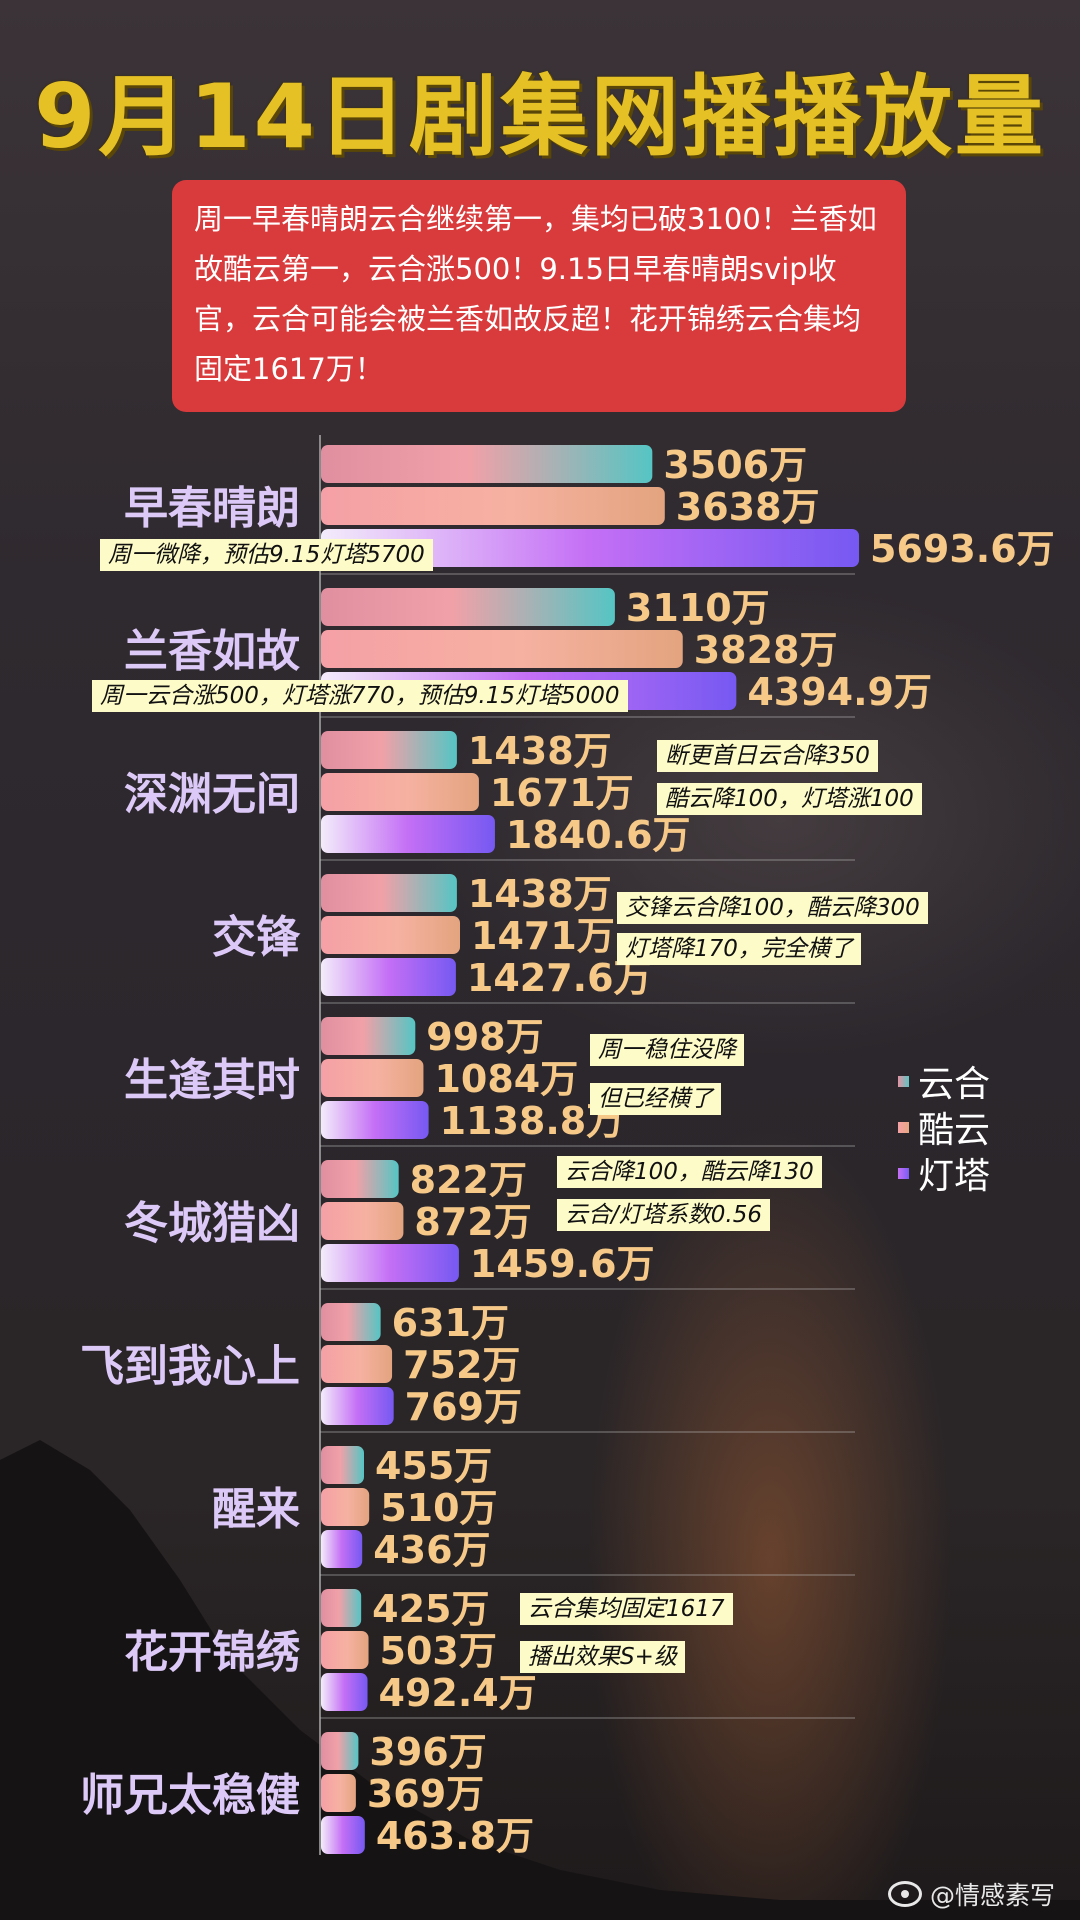  What do you see at coordinates (360, 696) in the screenshot?
I see `note-lanxiang: 周一云合涨500，灯塔涨770，预估9.15灯塔5000` at bounding box center [360, 696].